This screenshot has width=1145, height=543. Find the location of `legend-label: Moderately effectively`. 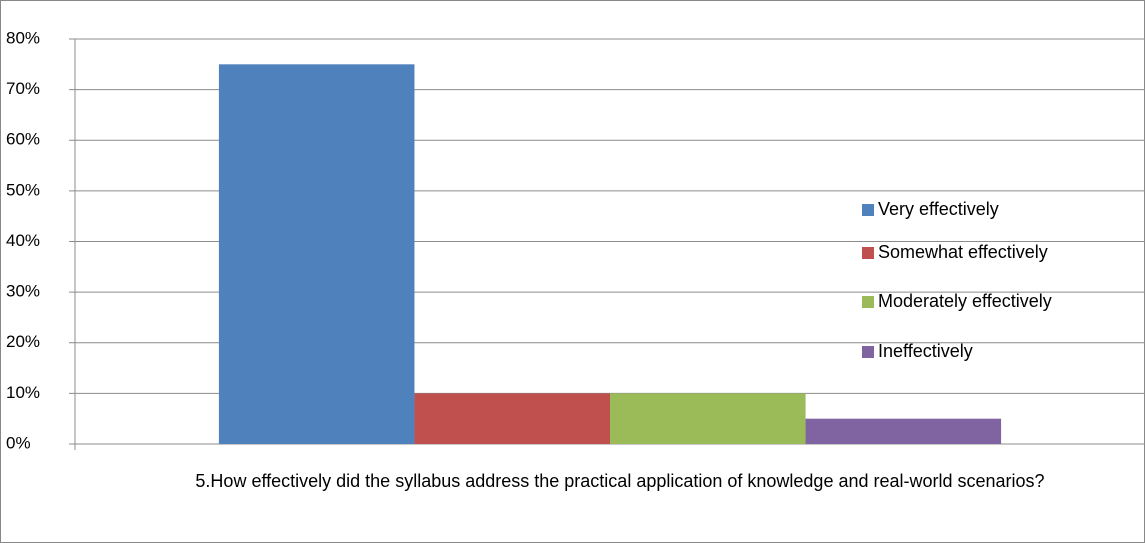

legend-label: Moderately effectively is located at coordinates (965, 301).